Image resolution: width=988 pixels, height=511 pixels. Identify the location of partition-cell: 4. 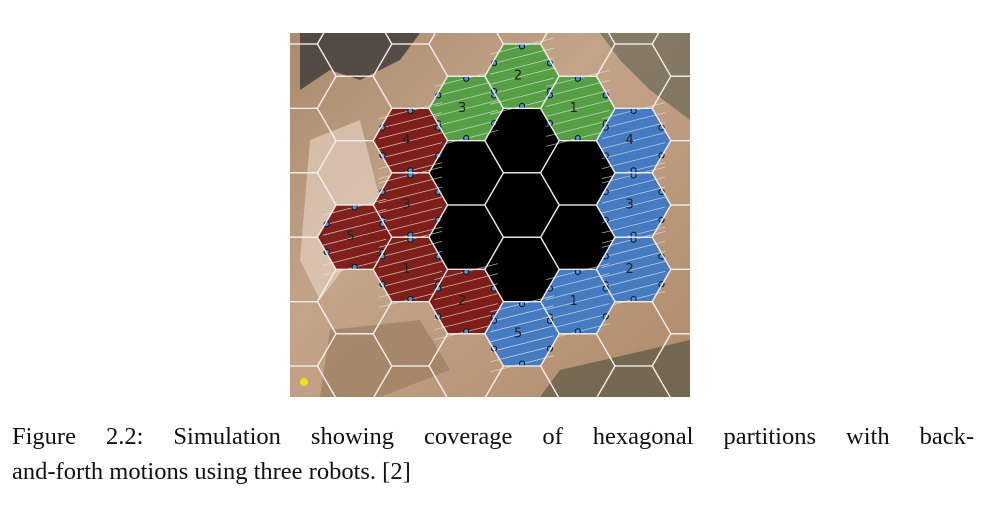
(410, 140).